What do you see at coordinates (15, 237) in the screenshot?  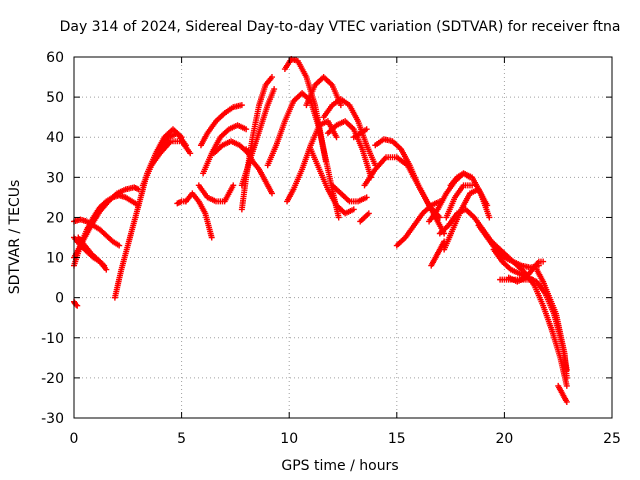 I see `y-axis-label: SDTVAR / TECUs` at bounding box center [15, 237].